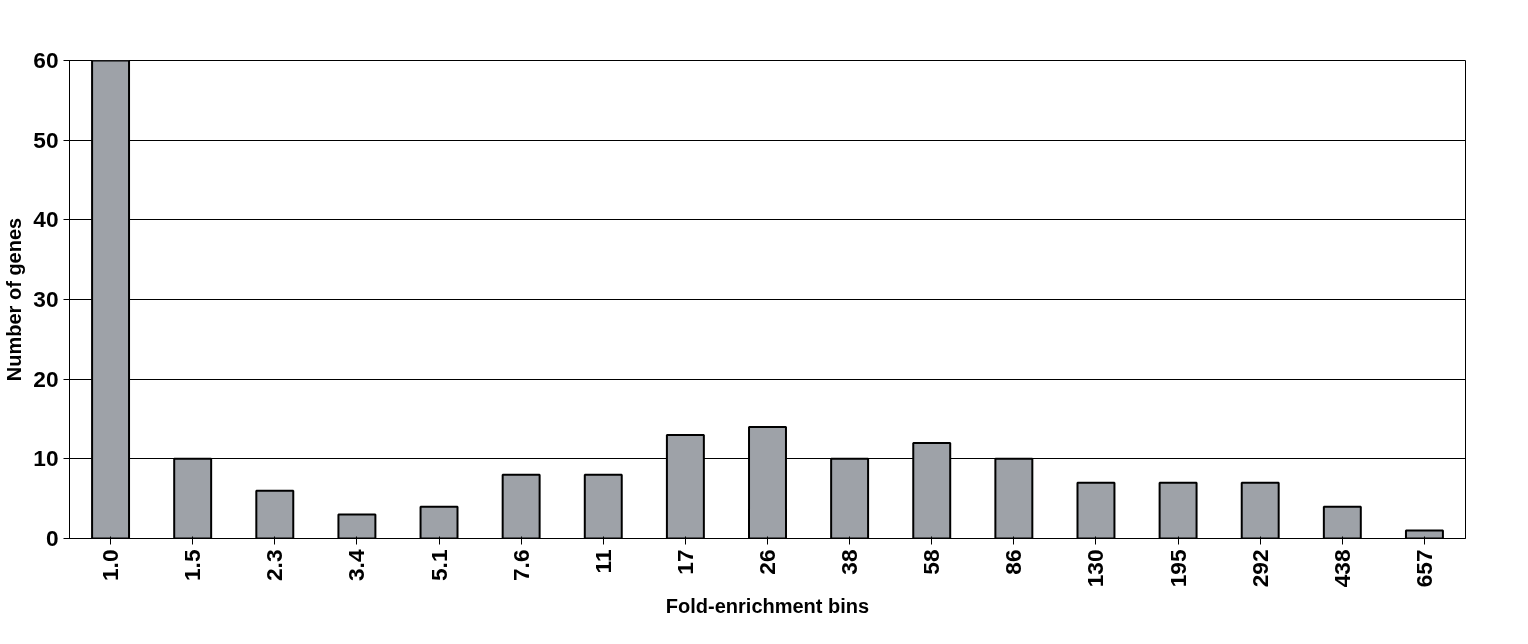 The image size is (1528, 644). Describe the element at coordinates (684, 562) in the screenshot. I see `x-tick-label: 17` at that location.